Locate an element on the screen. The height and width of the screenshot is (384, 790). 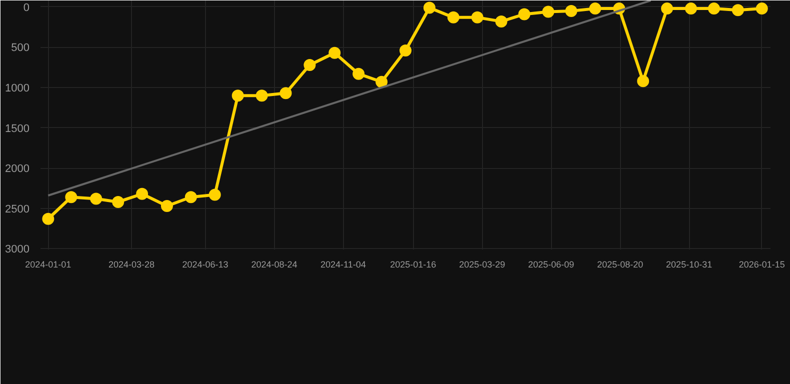
x-tick-label: 2024-11-04 is located at coordinates (343, 265).